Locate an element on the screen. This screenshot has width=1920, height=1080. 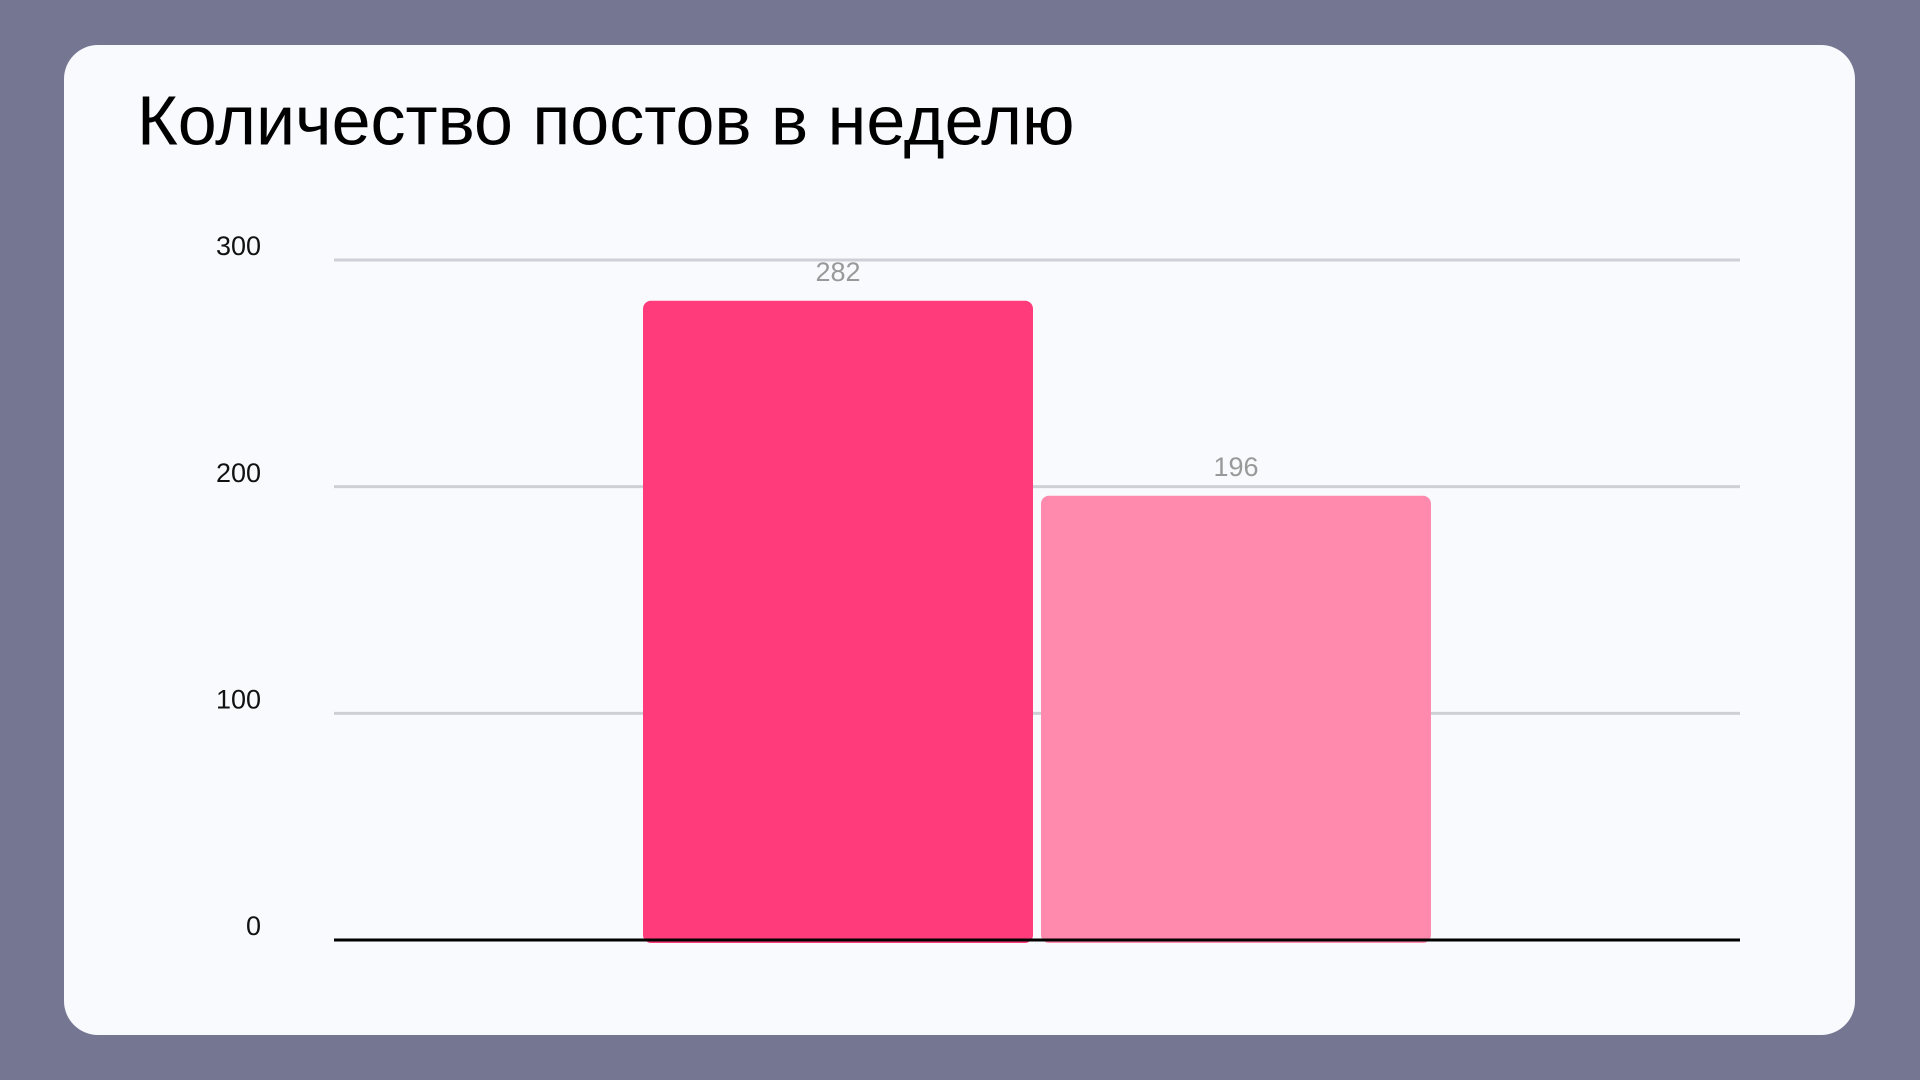
y-tick-label: 300 is located at coordinates (238, 246).